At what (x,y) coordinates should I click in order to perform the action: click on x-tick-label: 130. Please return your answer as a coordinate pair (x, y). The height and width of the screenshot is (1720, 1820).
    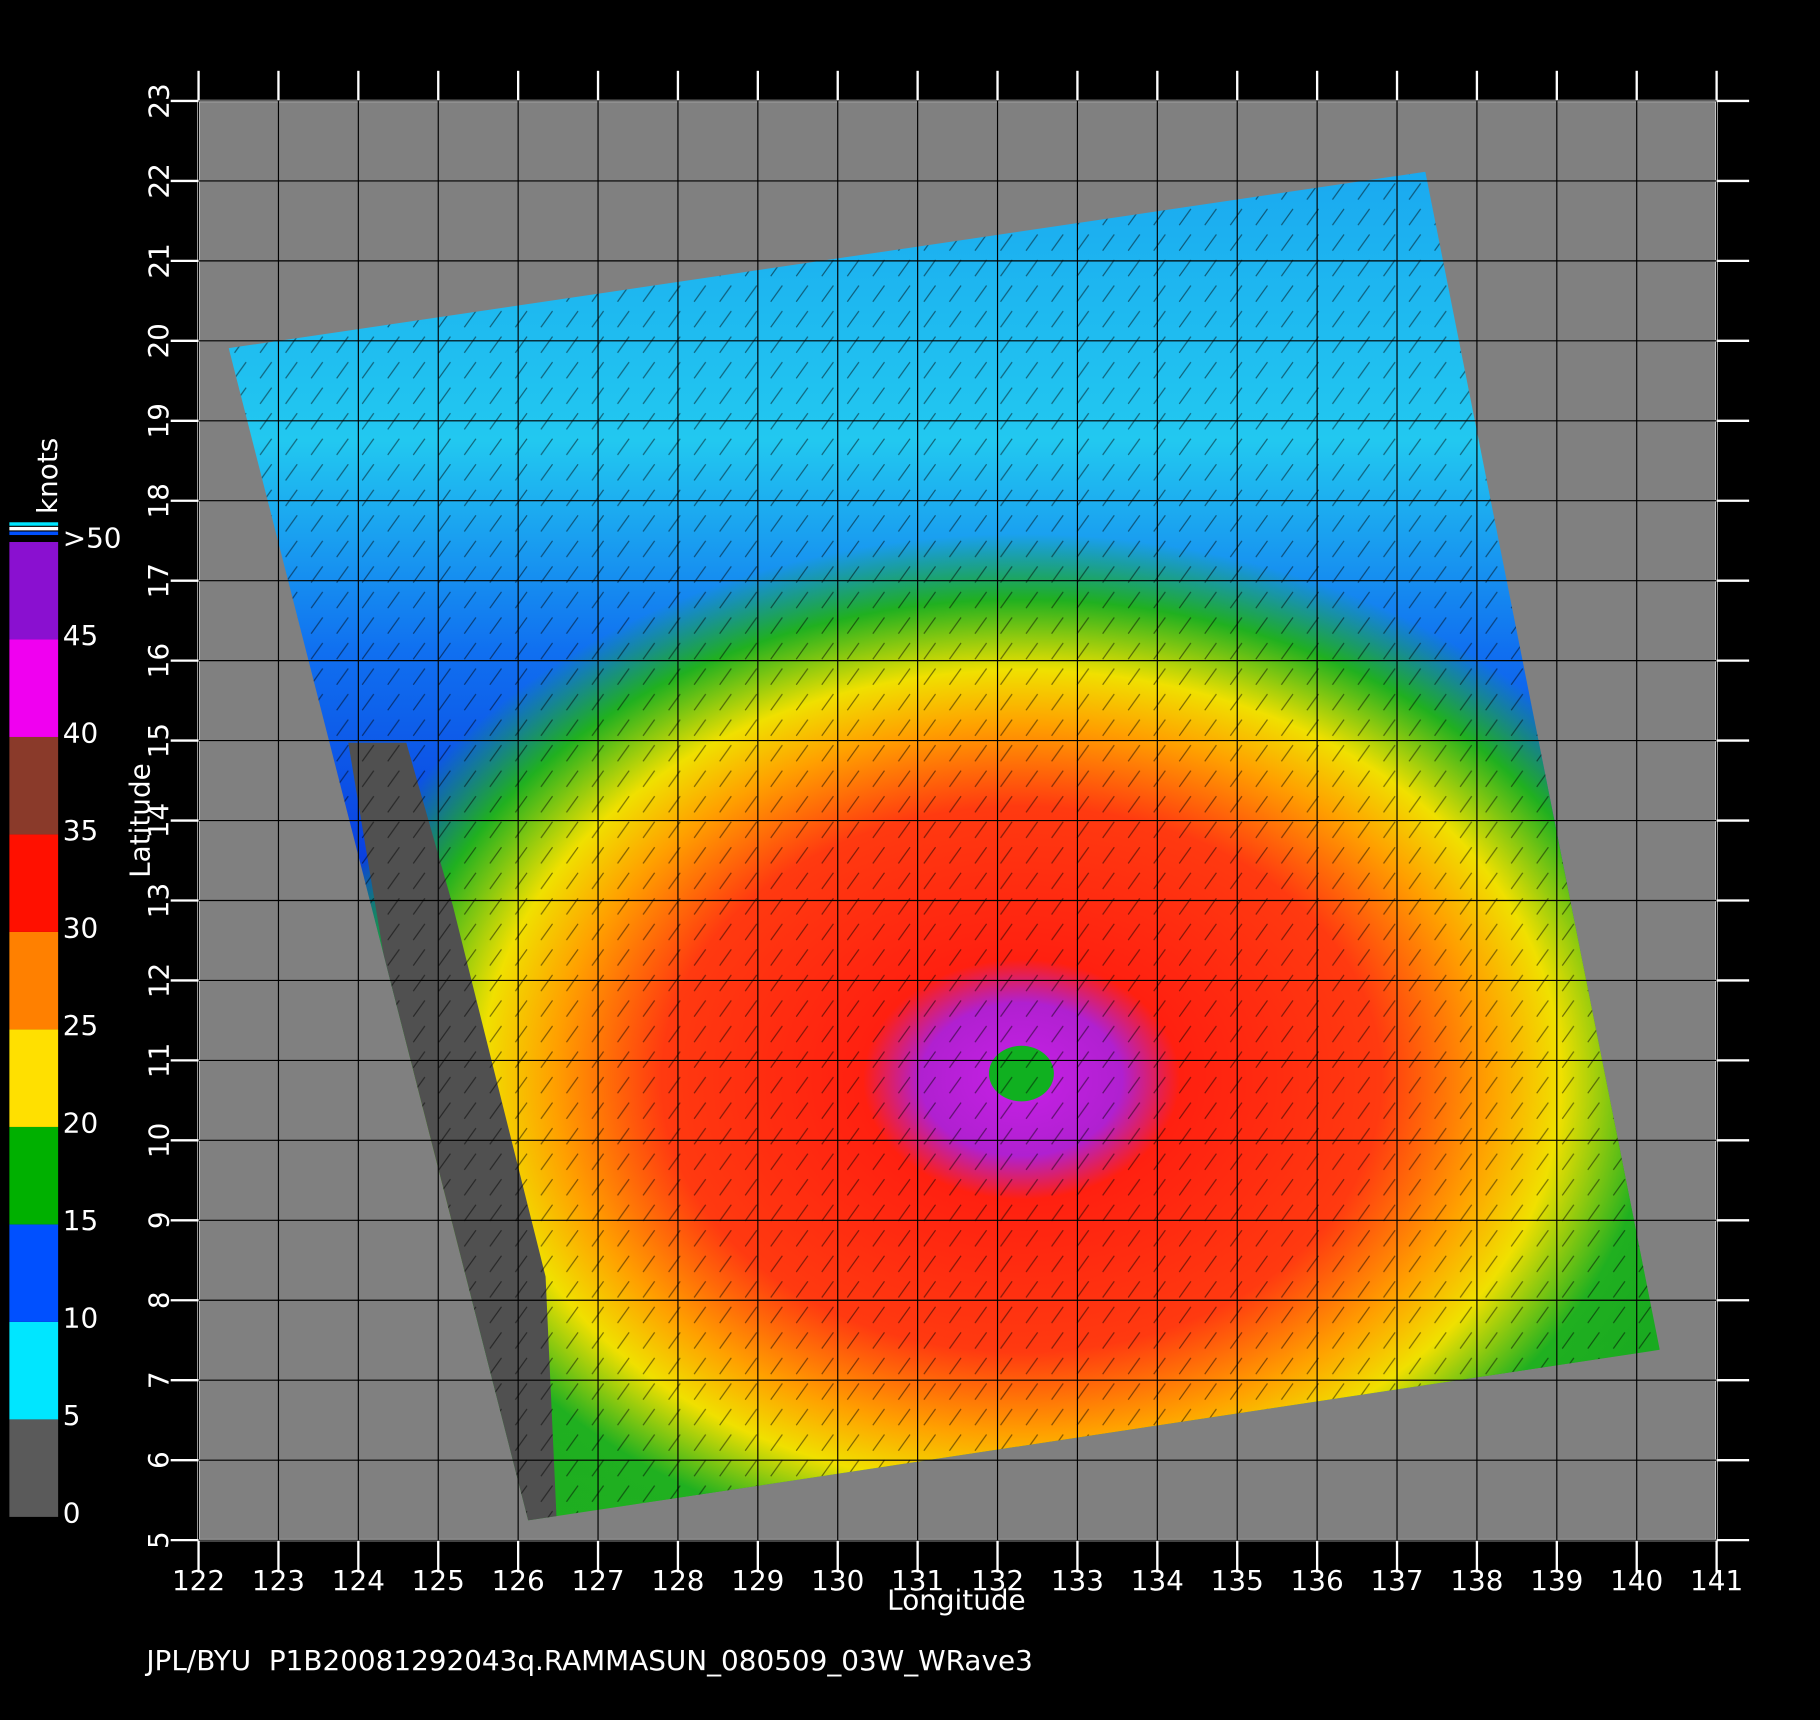
    Looking at the image, I should click on (837, 1580).